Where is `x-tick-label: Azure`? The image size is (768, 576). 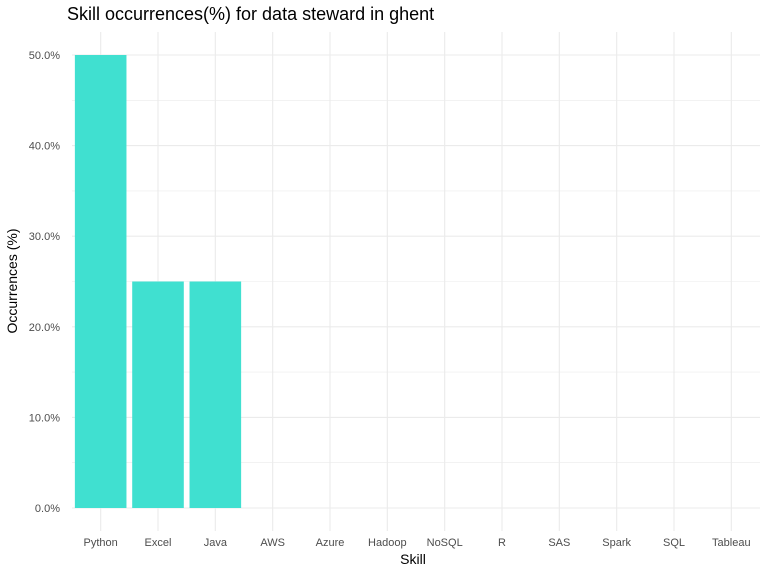 x-tick-label: Azure is located at coordinates (330, 543).